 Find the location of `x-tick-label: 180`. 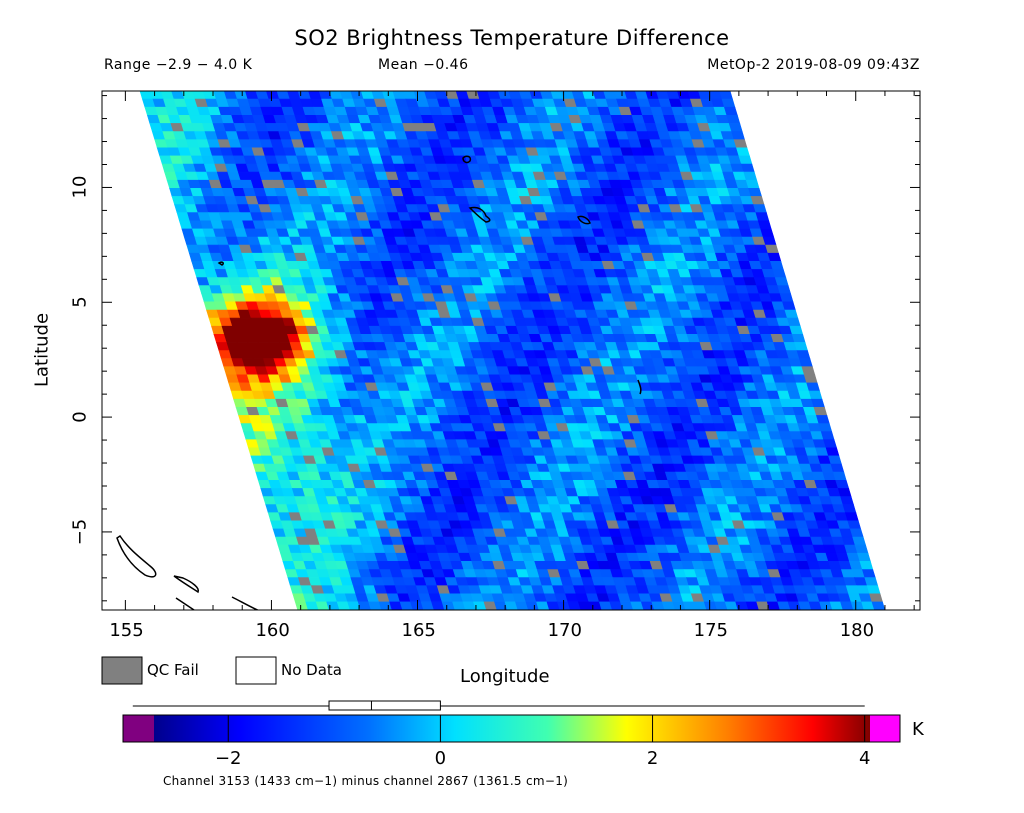

x-tick-label: 180 is located at coordinates (857, 630).